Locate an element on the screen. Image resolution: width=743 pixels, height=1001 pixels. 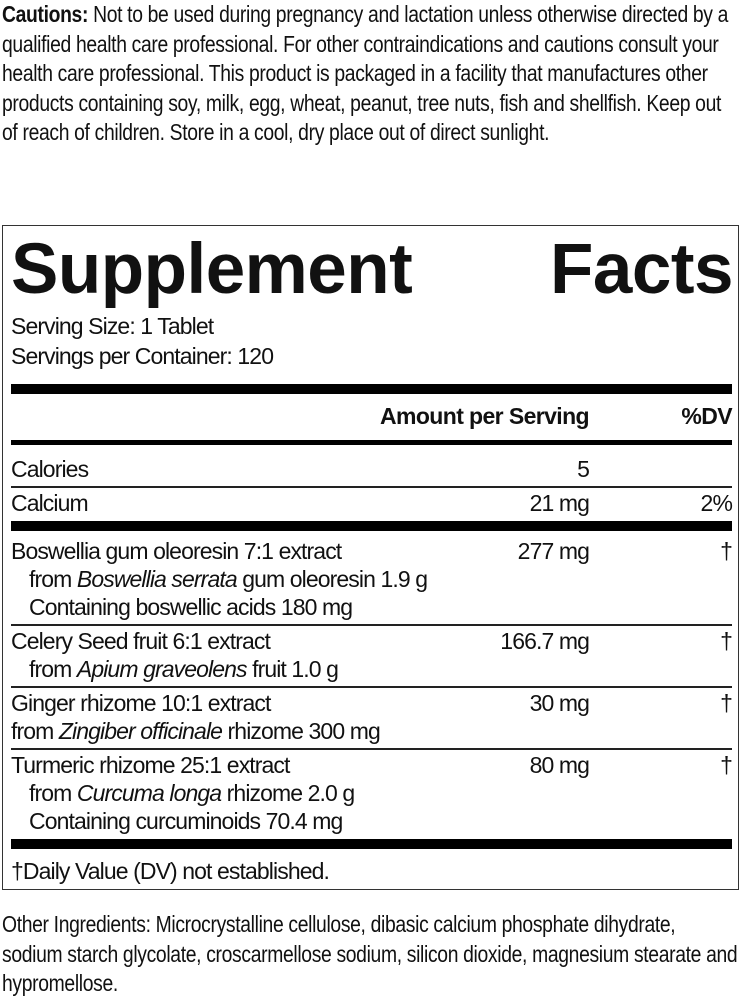
title-word: Supplement is located at coordinates (212, 269).